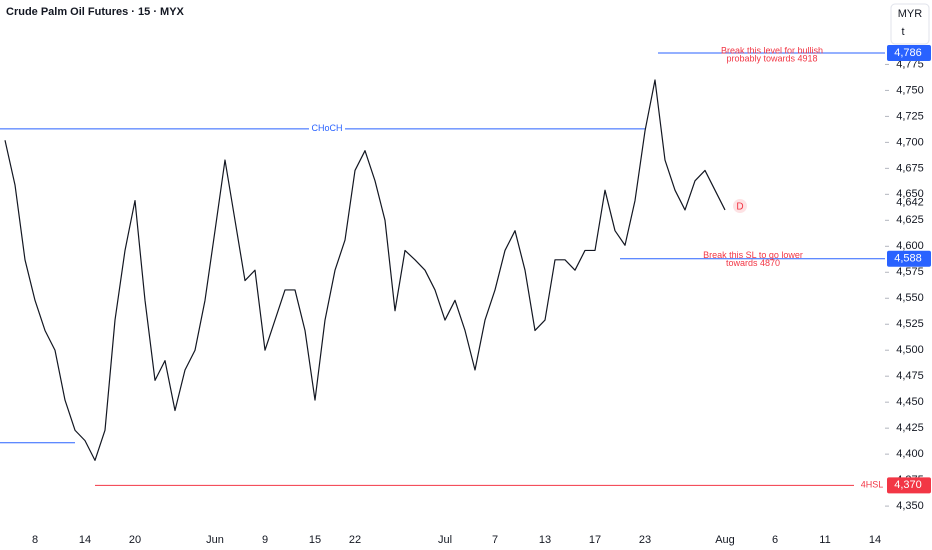 The height and width of the screenshot is (550, 932). Describe the element at coordinates (753, 255) in the screenshot. I see `level-note: Break this SL to go lower` at that location.